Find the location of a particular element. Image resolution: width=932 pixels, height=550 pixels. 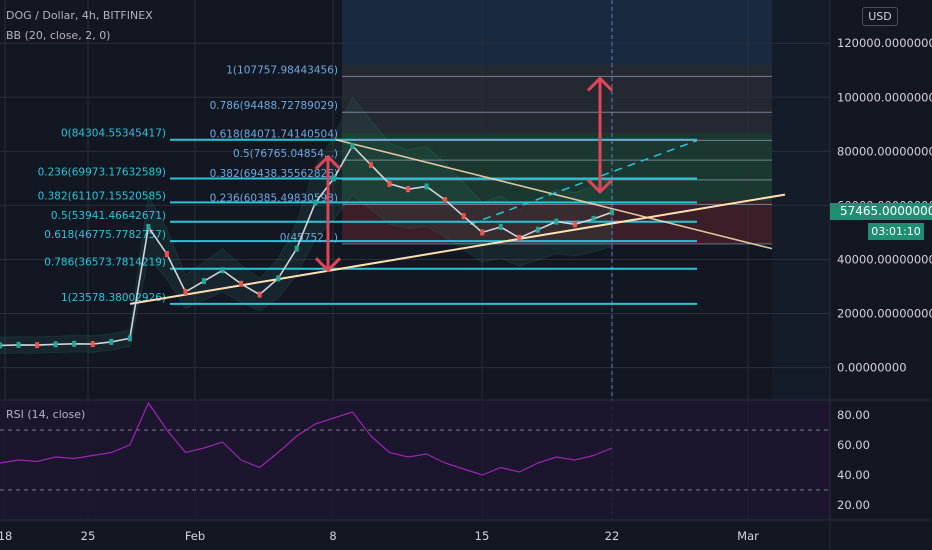

projection-zone-top is located at coordinates (557, 32).